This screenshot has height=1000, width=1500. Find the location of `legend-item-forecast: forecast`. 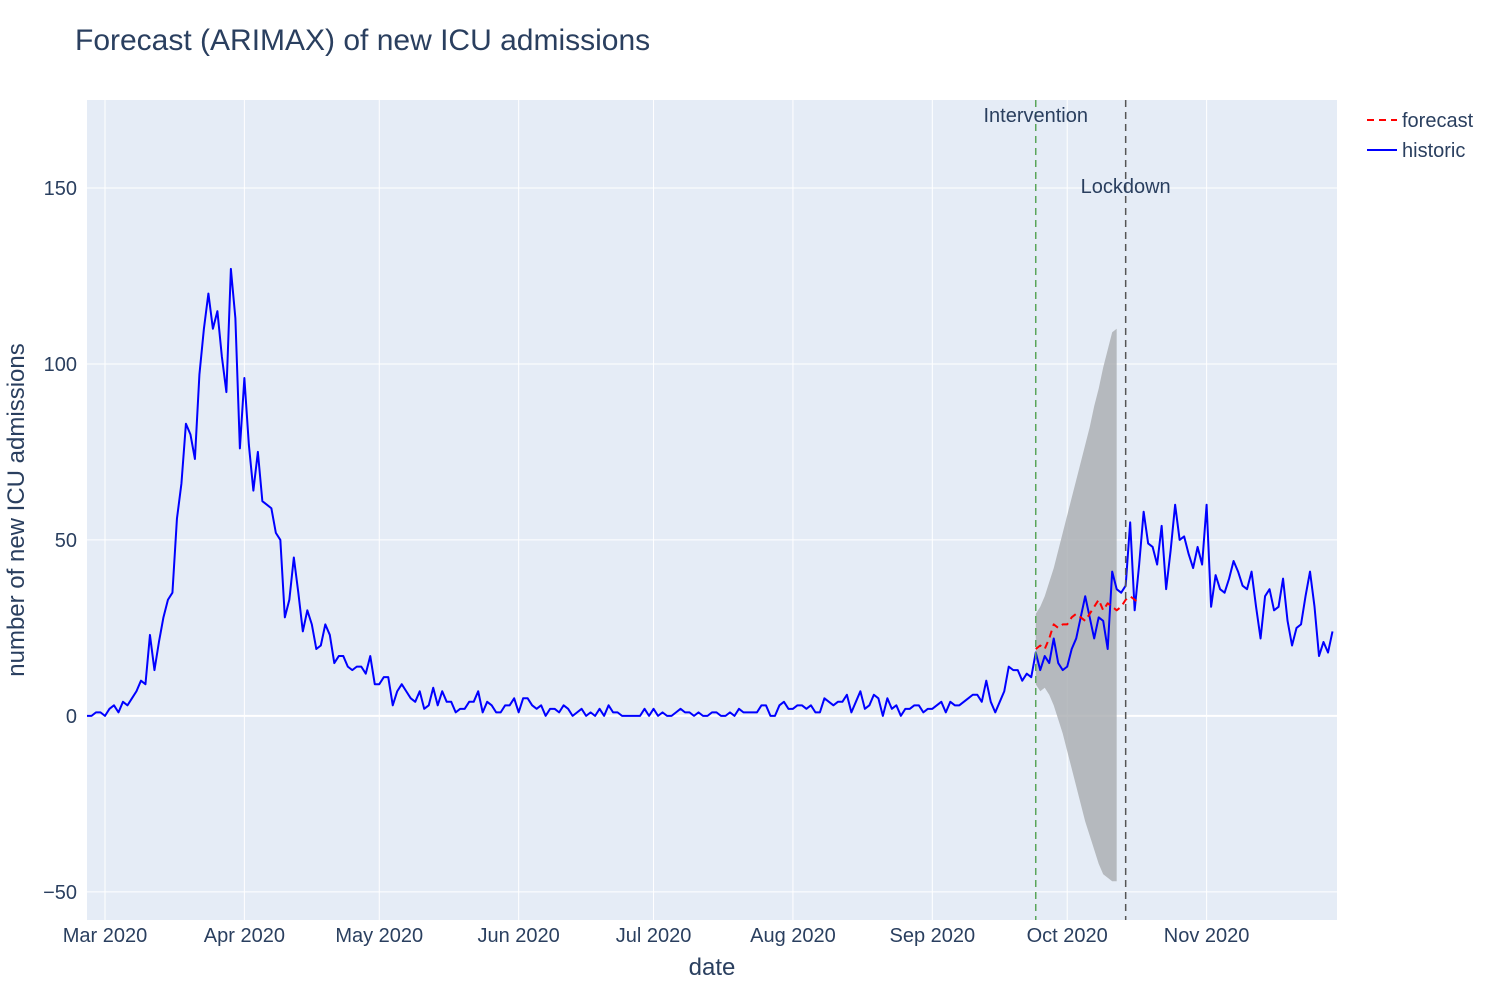

legend-item-forecast: forecast is located at coordinates (1420, 121).